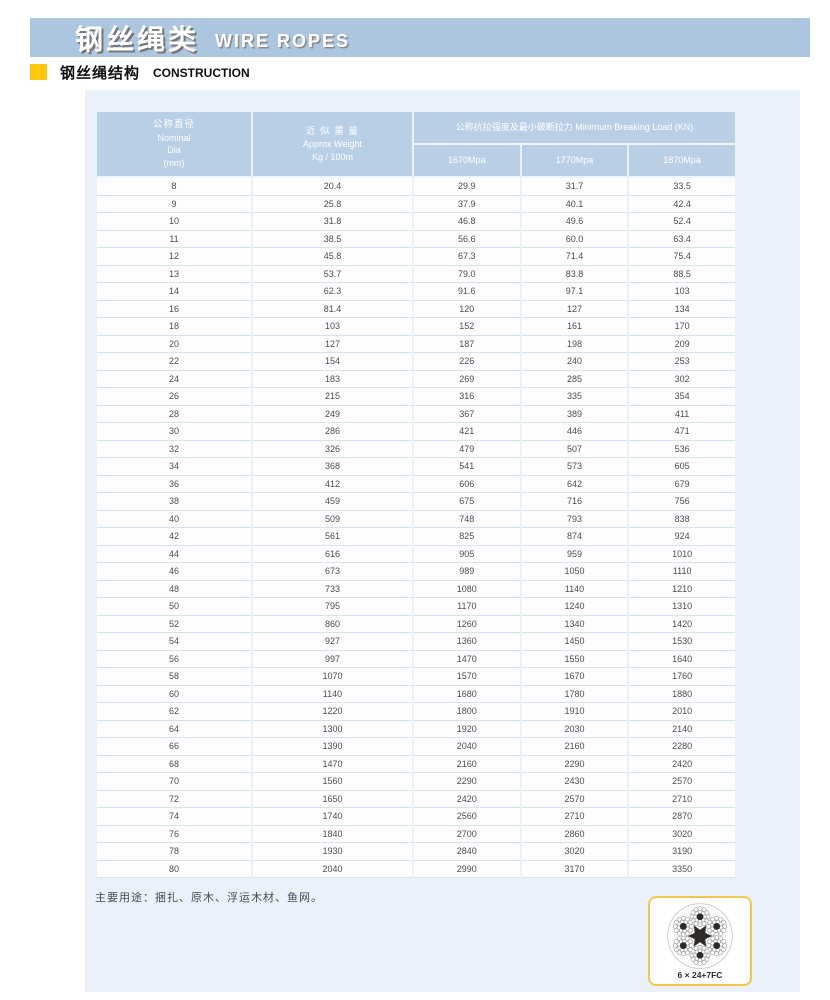 The height and width of the screenshot is (1000, 830). Describe the element at coordinates (173, 125) in the screenshot. I see `col1-zh: 公称直径` at that location.